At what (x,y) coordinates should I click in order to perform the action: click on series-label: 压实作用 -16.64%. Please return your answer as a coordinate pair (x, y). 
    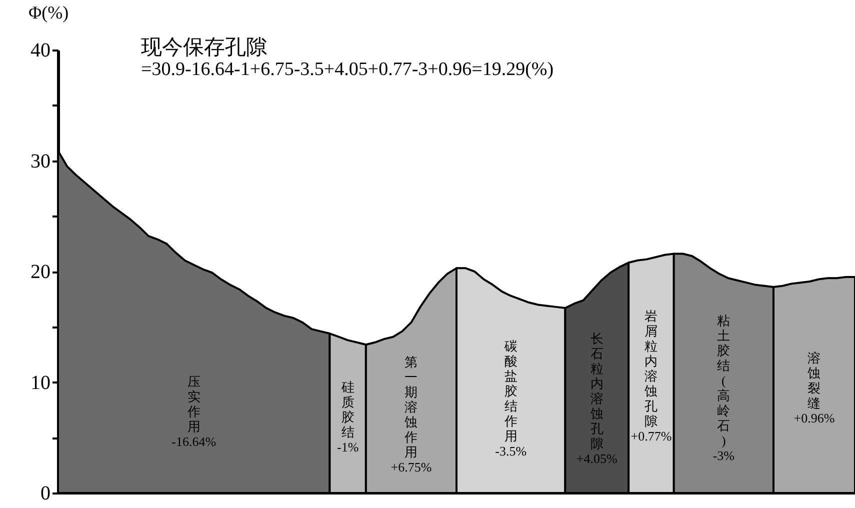
    Looking at the image, I should click on (194, 411).